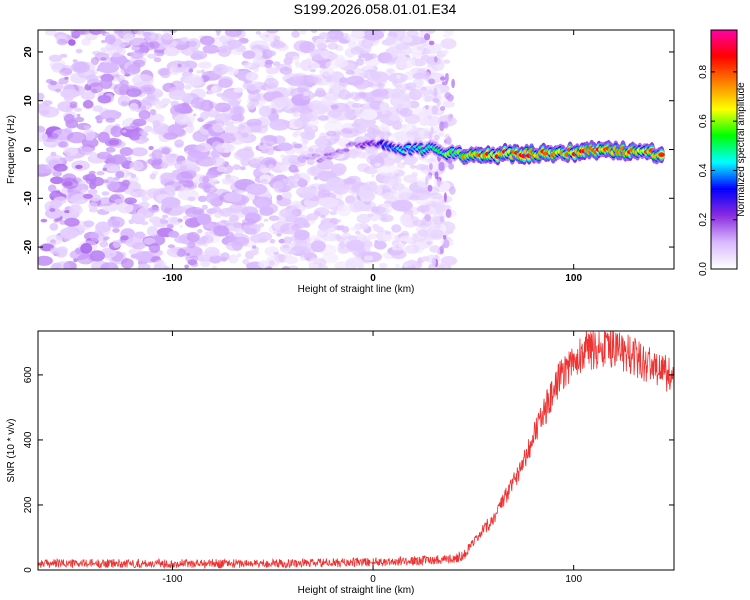  What do you see at coordinates (741, 149) in the screenshot?
I see `colorbar-label: Normalized spectral amplitude` at bounding box center [741, 149].